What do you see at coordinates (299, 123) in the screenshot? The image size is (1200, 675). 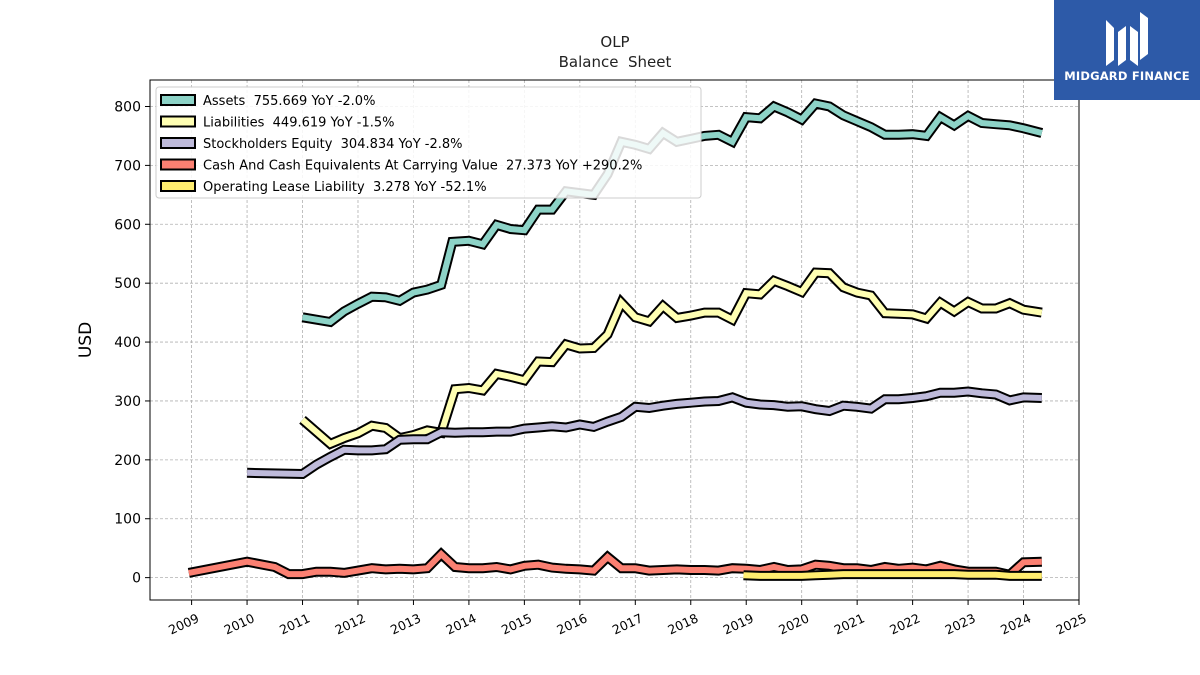 I see `legend-entry: Liabilities 449.619 YoY -1.5%` at bounding box center [299, 123].